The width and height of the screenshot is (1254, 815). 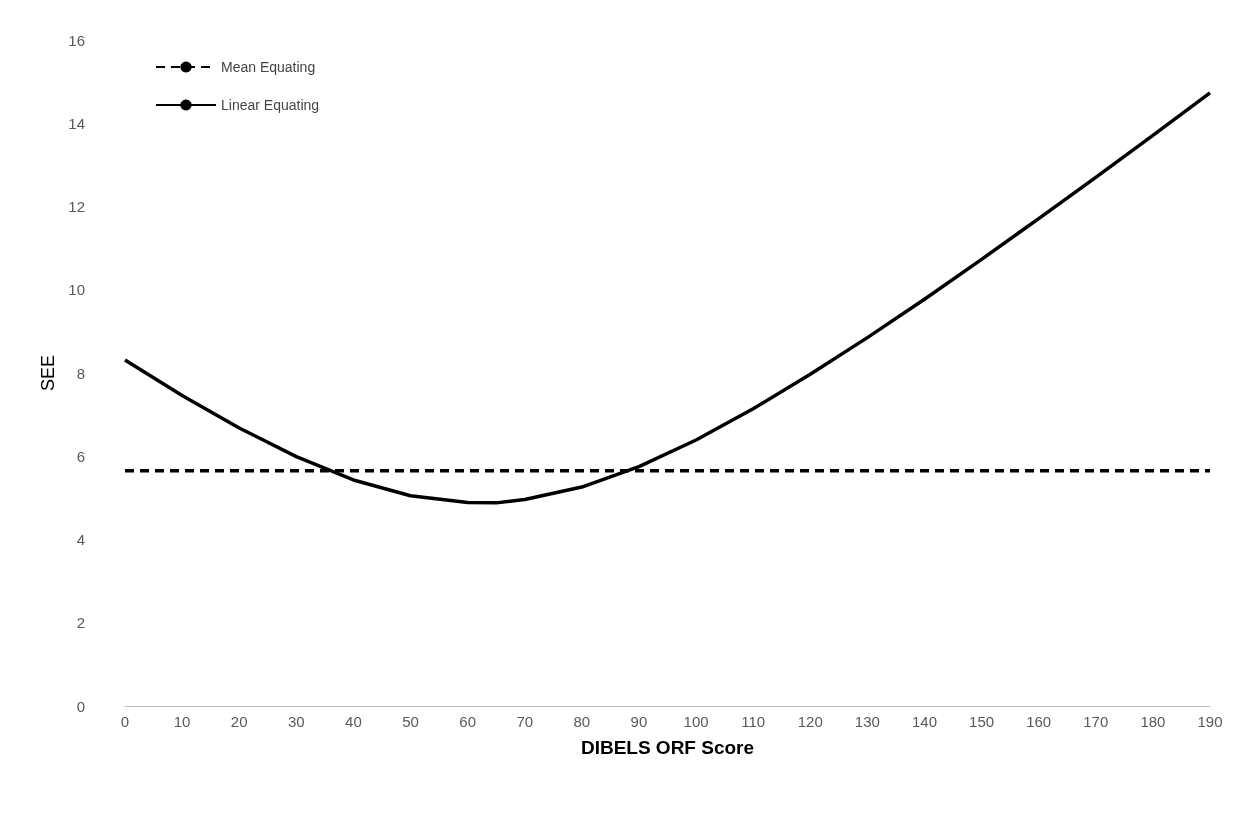 What do you see at coordinates (1210, 721) in the screenshot?
I see `x-tick-label: 190` at bounding box center [1210, 721].